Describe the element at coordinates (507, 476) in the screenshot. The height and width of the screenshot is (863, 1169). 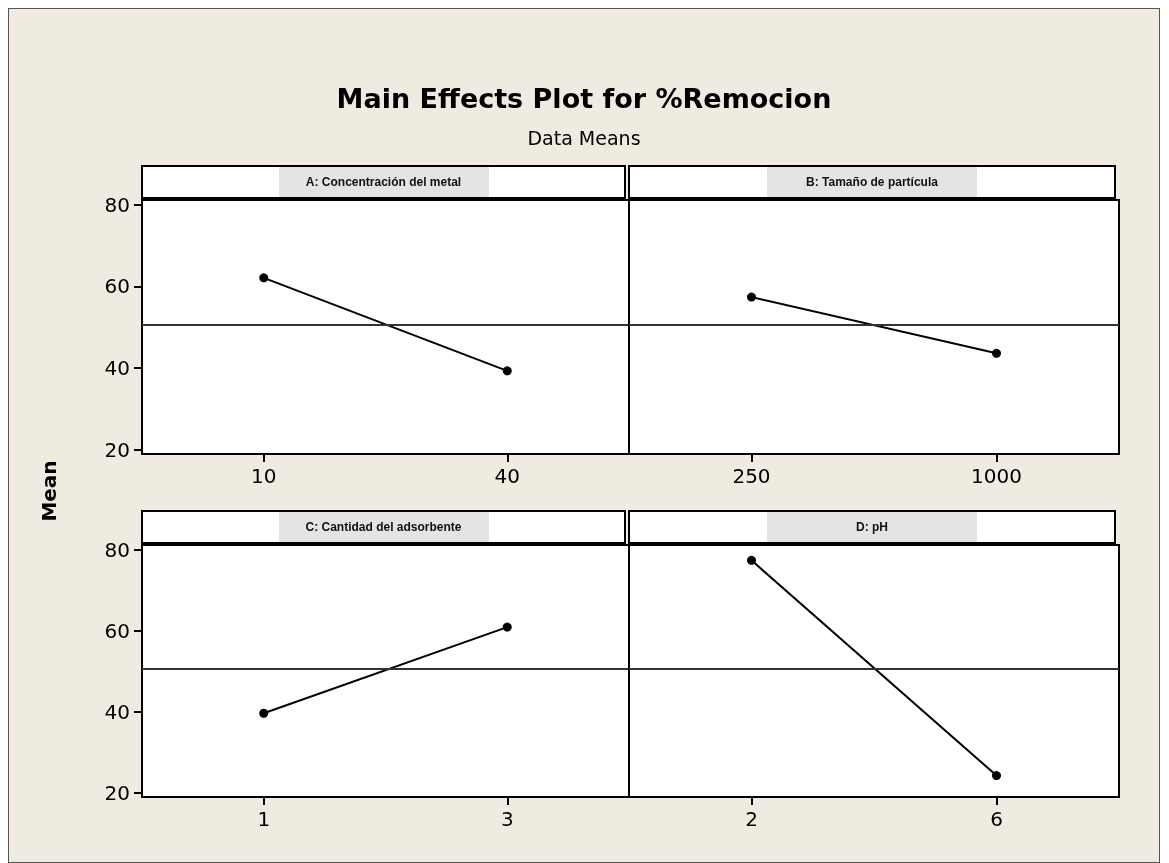
I see `x-tick-label: 40` at that location.